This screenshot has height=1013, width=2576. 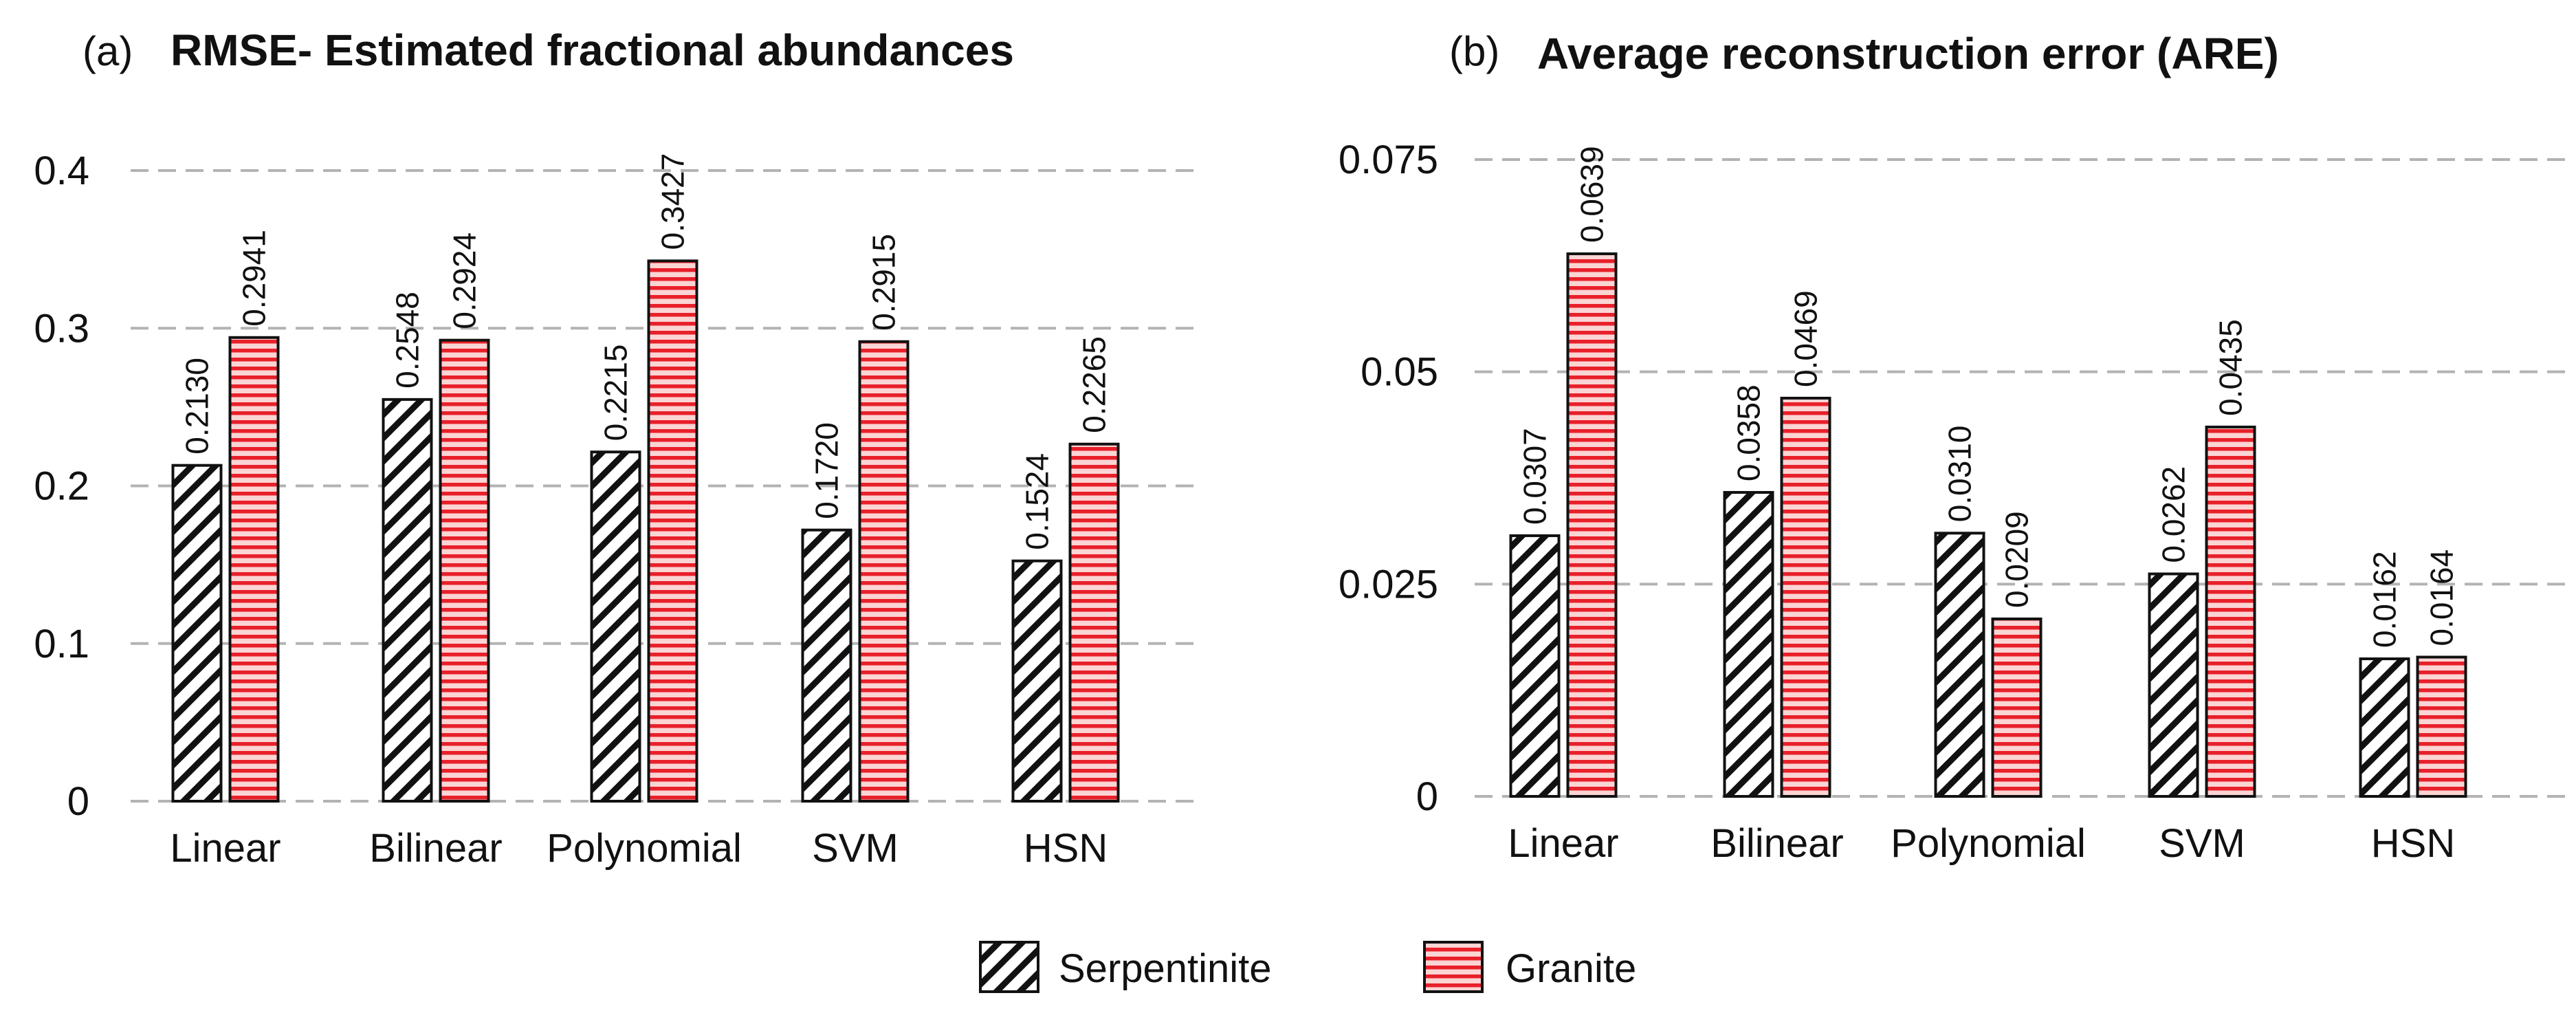 What do you see at coordinates (1806, 338) in the screenshot?
I see `data-label-granite: 0.0469` at bounding box center [1806, 338].